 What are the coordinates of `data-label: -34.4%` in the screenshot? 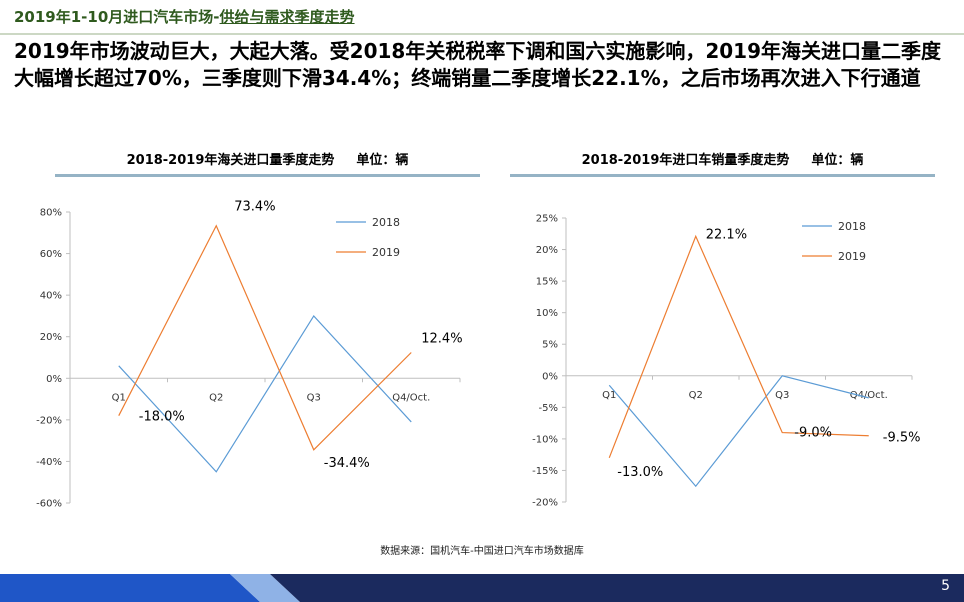 It's located at (347, 463).